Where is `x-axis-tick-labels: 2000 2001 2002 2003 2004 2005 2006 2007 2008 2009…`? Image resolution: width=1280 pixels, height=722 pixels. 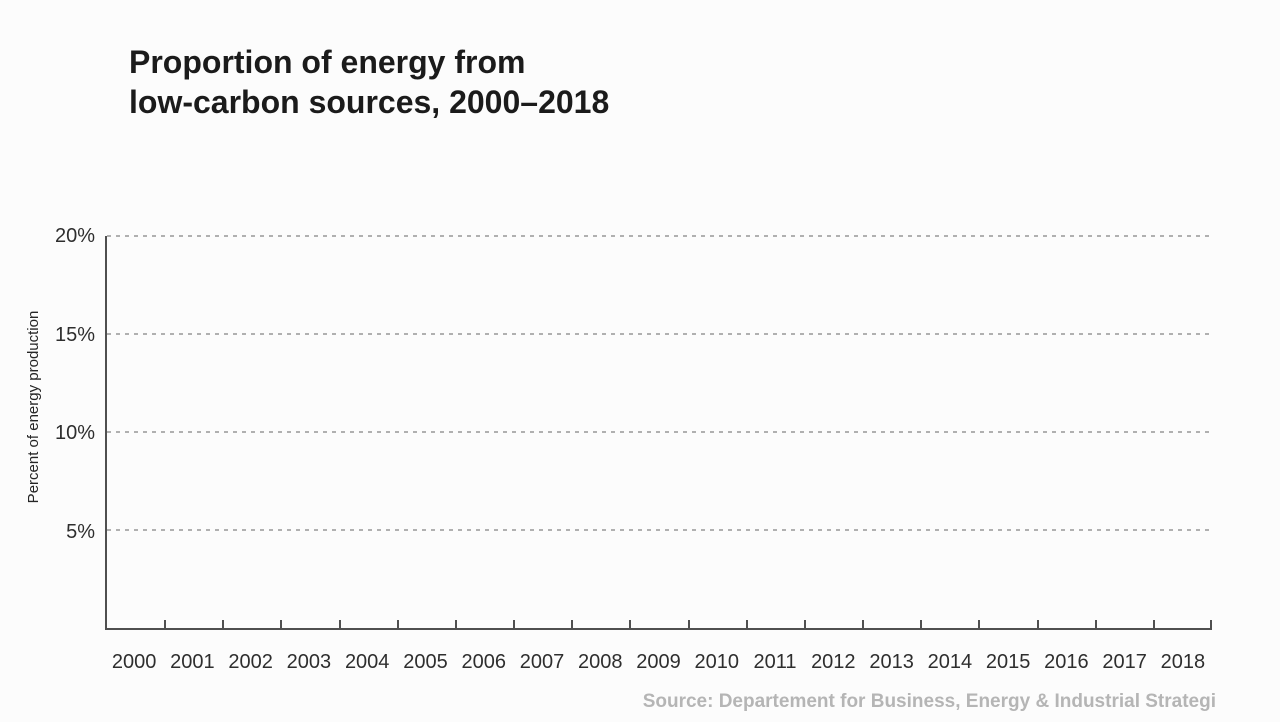
x-axis-tick-labels: 2000 2001 2002 2003 2004 2005 2006 2007 2008 2009… is located at coordinates (658, 662).